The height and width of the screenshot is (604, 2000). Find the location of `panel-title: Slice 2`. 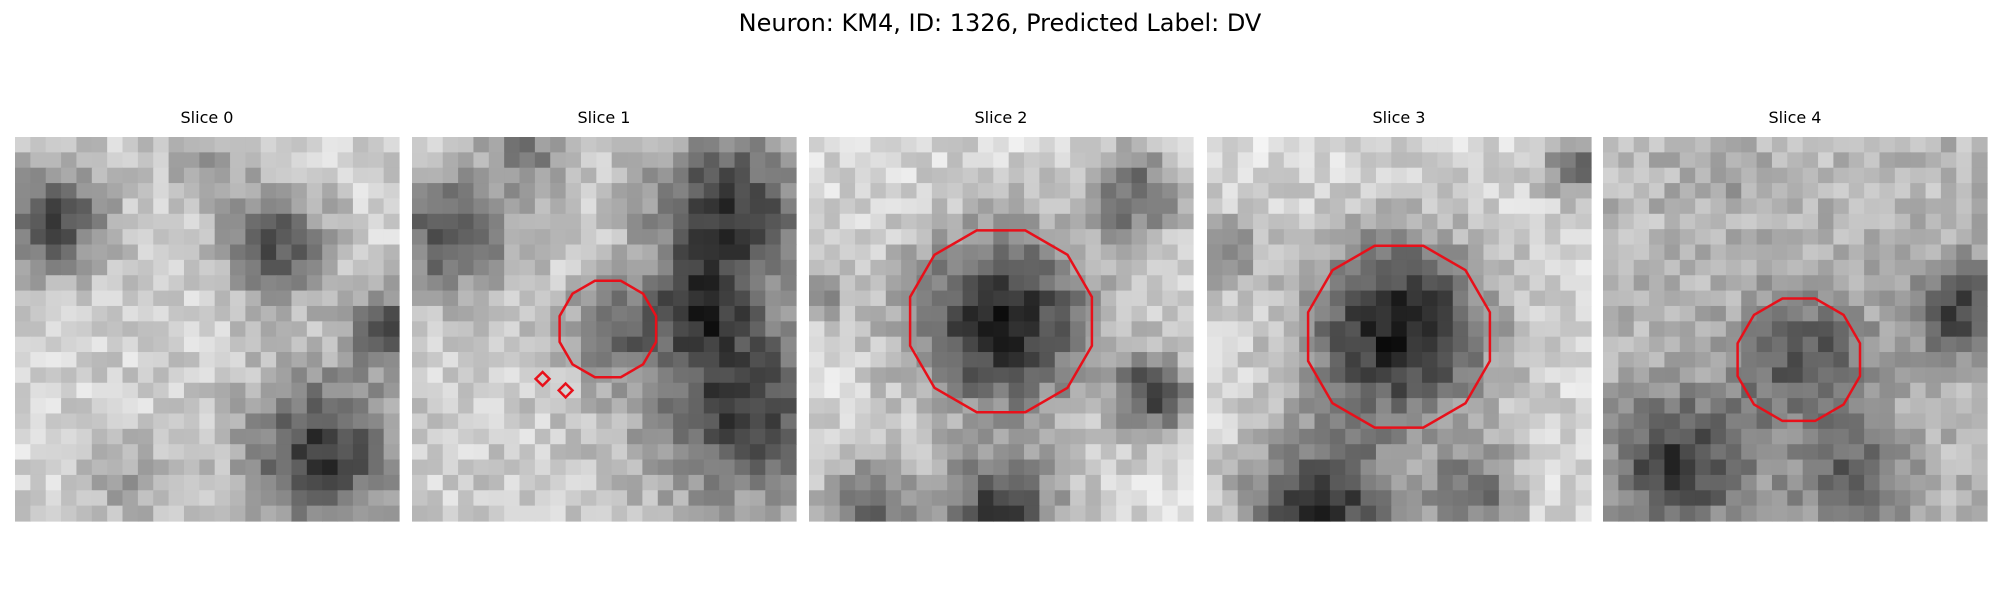

panel-title: Slice 2 is located at coordinates (1001, 117).